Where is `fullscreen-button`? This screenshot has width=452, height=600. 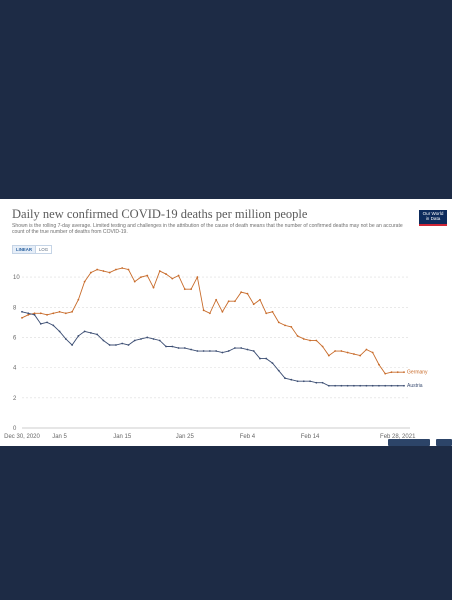
fullscreen-button is located at coordinates (444, 442).